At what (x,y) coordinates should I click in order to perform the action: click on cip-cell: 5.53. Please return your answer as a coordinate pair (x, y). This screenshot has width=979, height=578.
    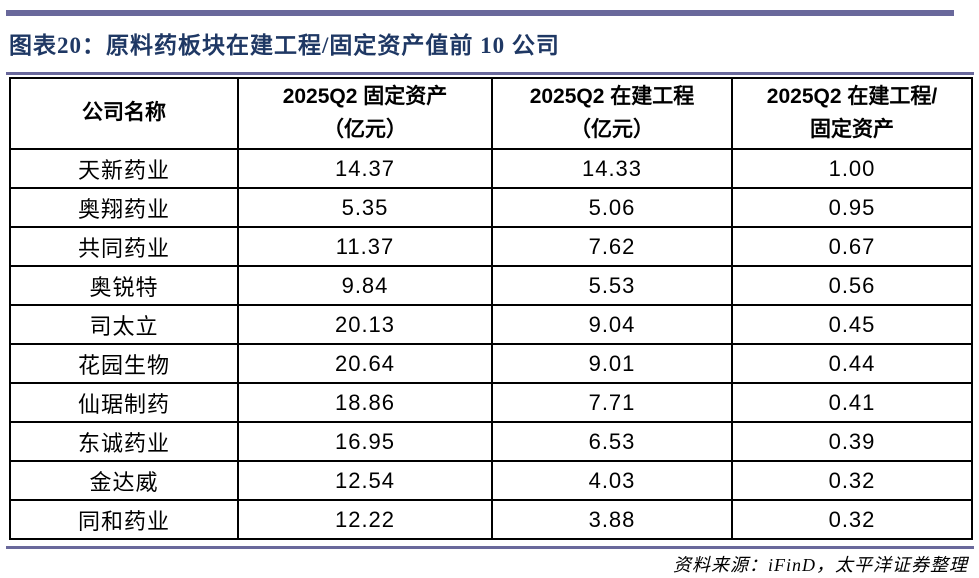
    Looking at the image, I should click on (612, 285).